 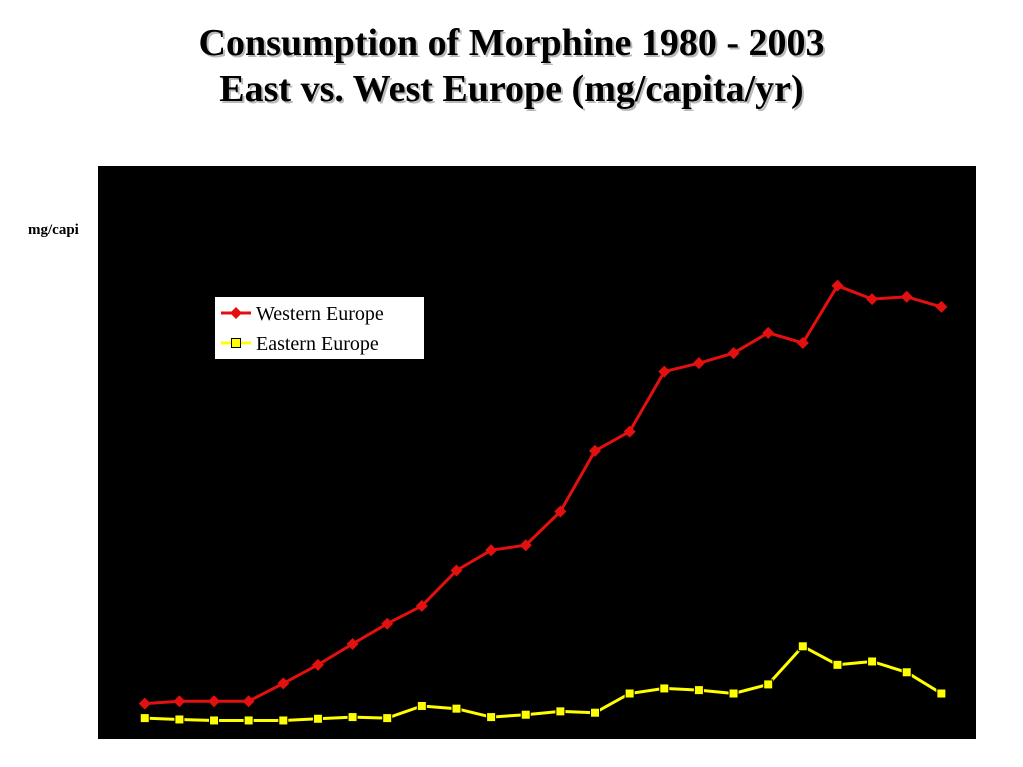 I want to click on series-line-eastern-europe, so click(x=543, y=683).